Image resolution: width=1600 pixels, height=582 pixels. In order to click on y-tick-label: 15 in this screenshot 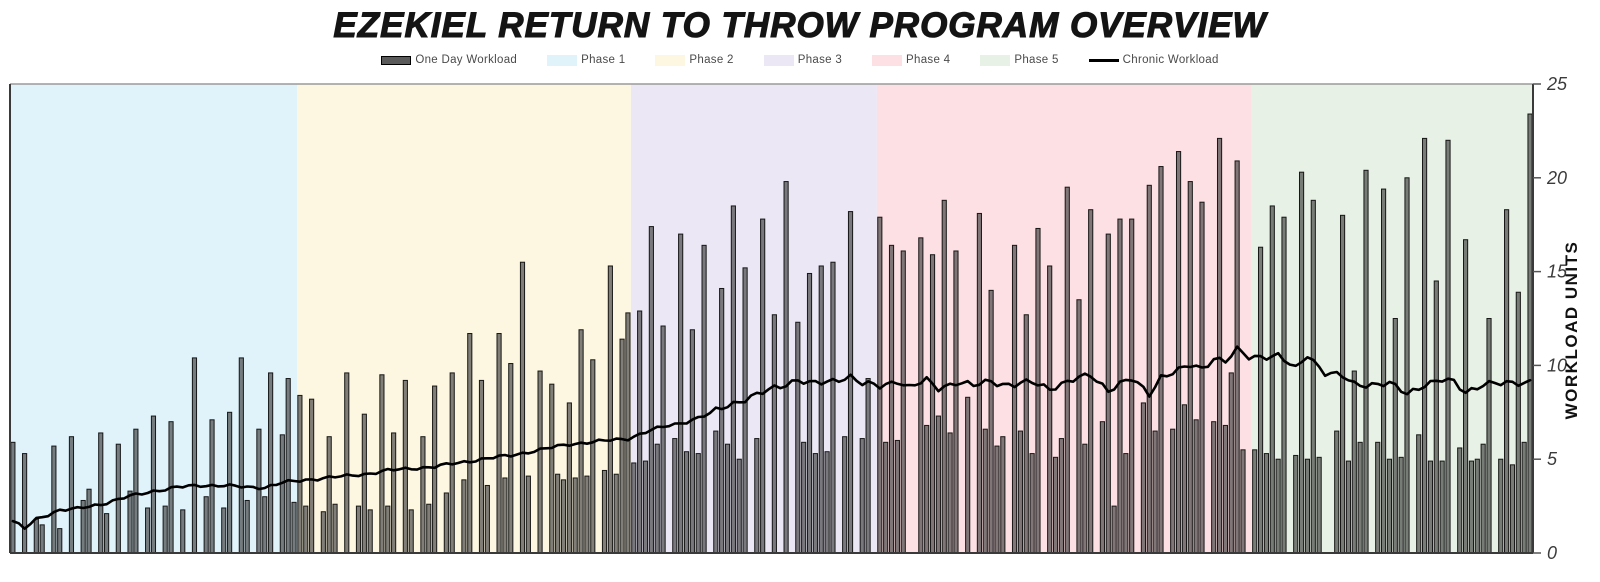, I will do `click(1557, 272)`.